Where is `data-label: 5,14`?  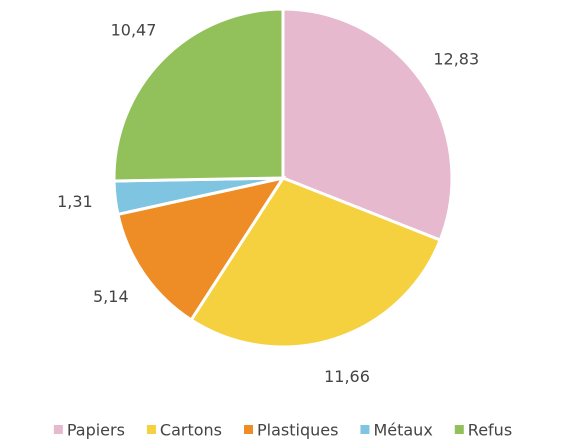
data-label: 5,14 is located at coordinates (111, 296).